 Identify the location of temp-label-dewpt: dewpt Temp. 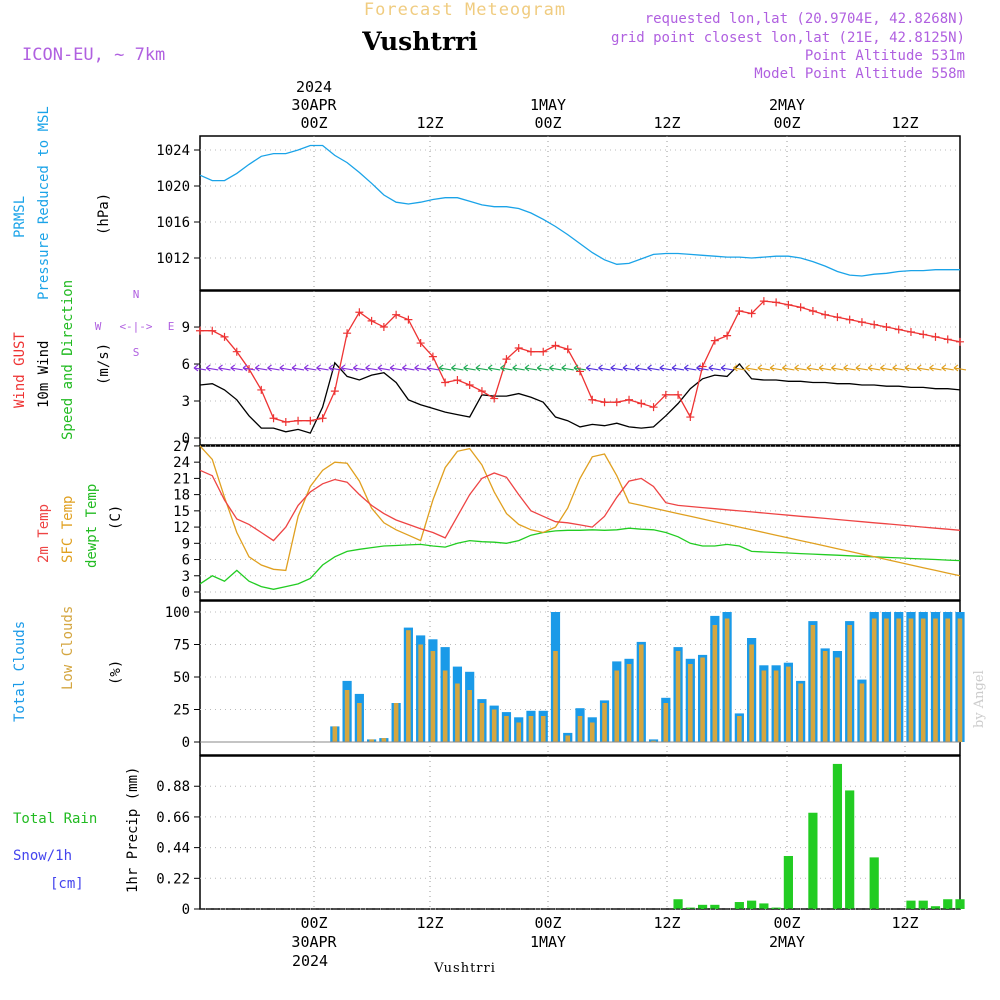
(92, 526).